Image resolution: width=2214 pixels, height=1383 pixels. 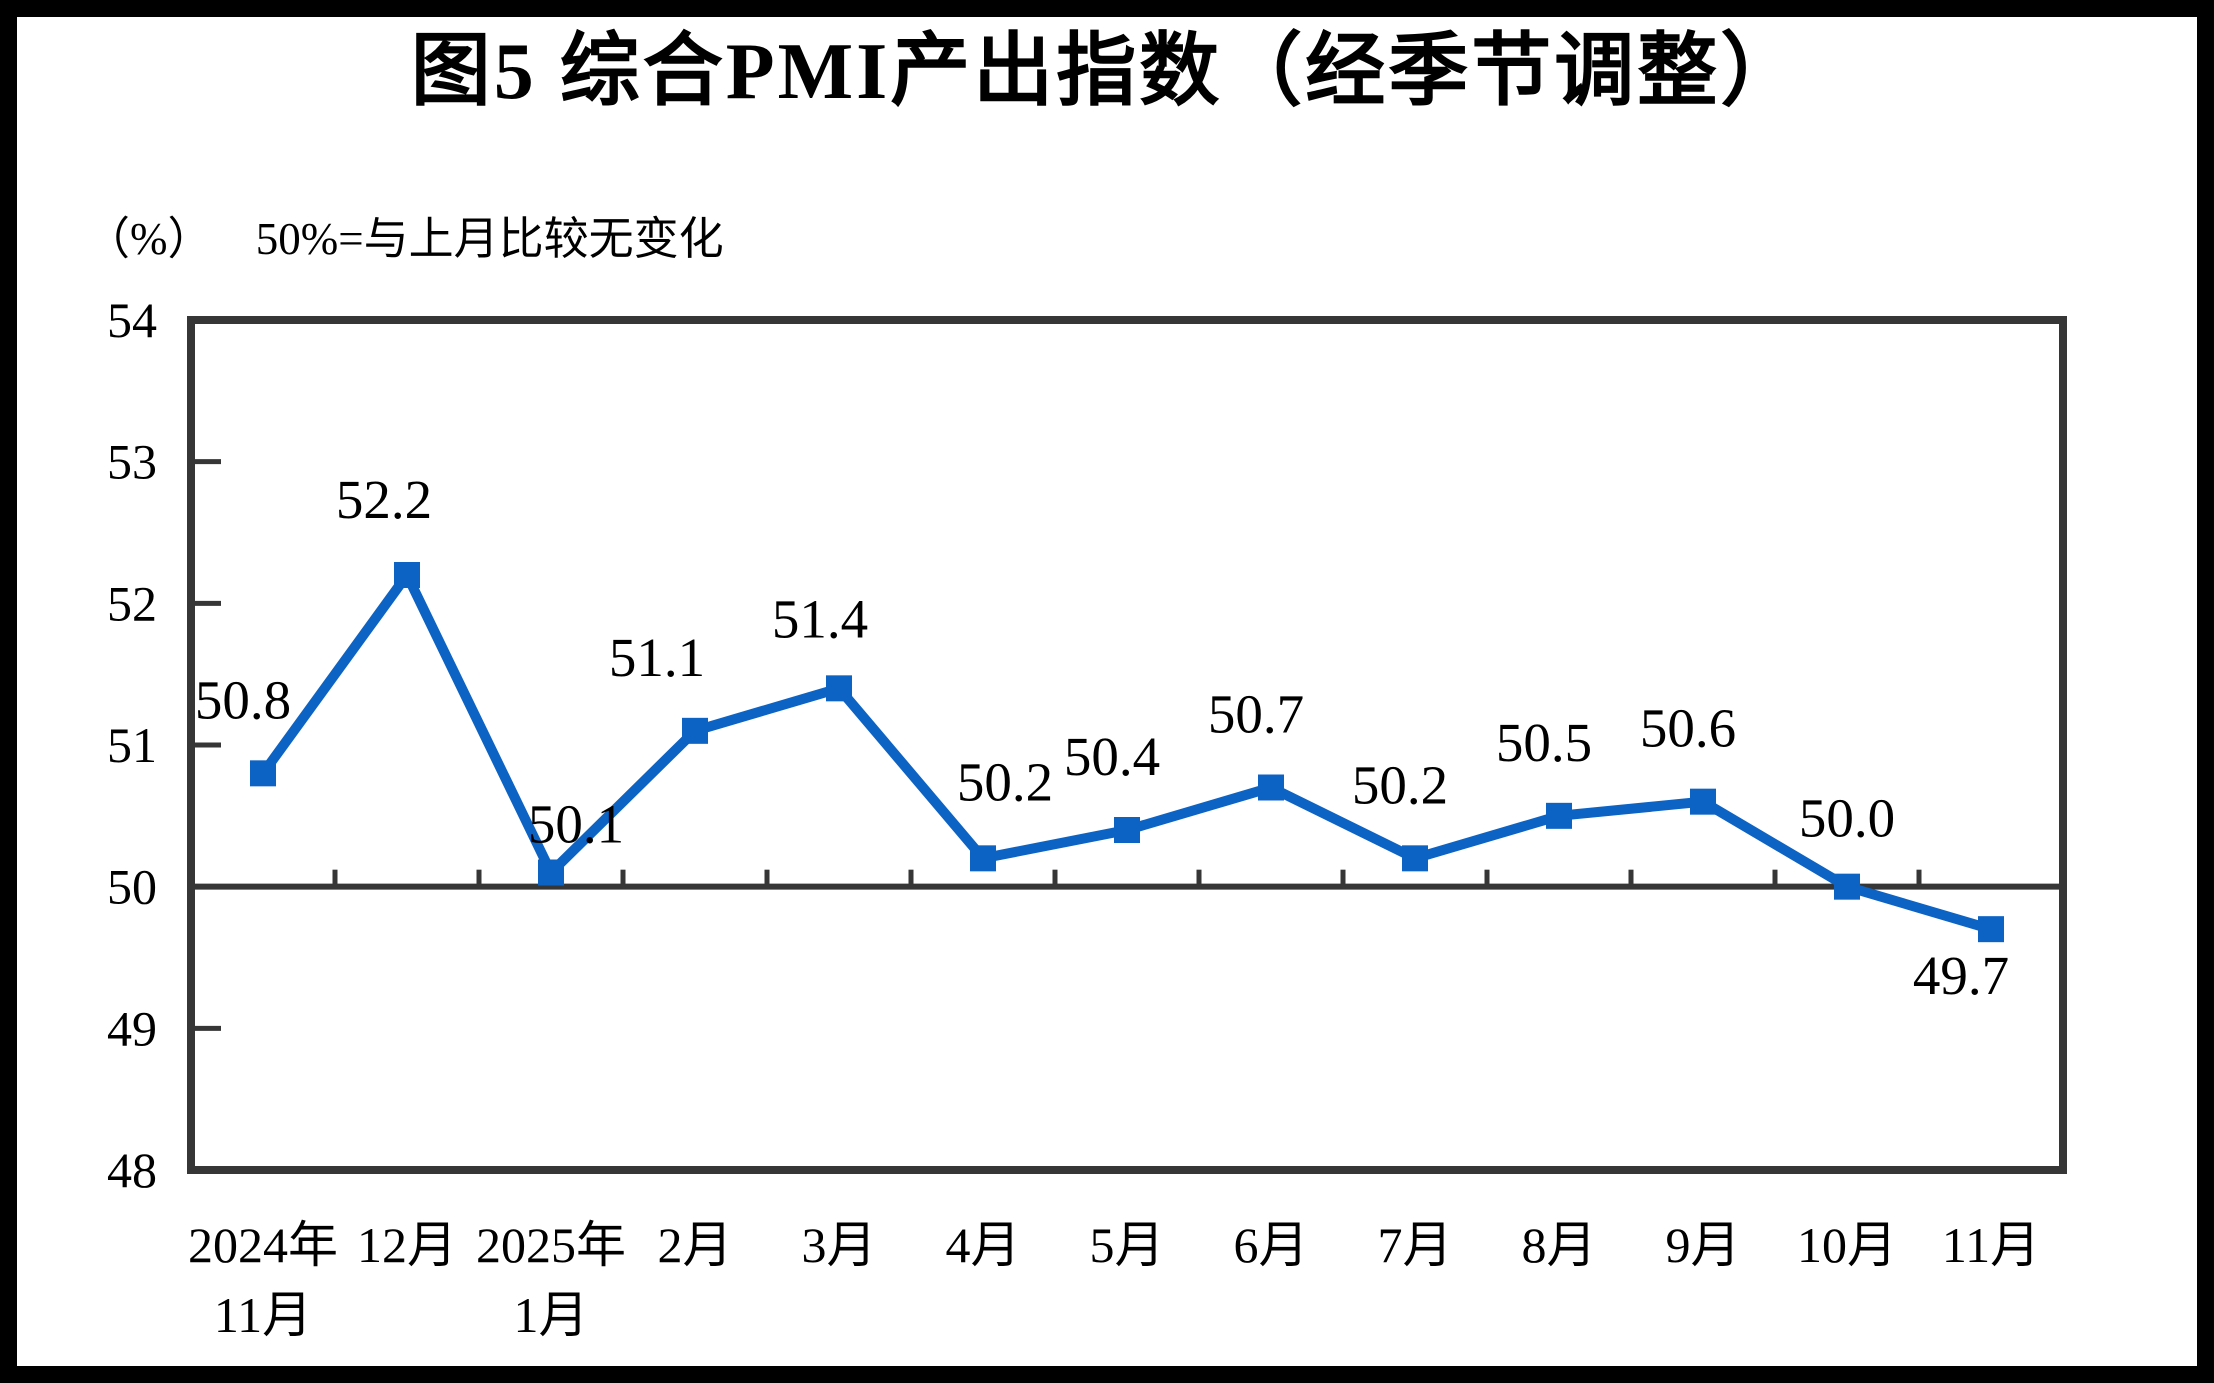 I want to click on x-axis-label: 2025年 1月, so click(x=551, y=1280).